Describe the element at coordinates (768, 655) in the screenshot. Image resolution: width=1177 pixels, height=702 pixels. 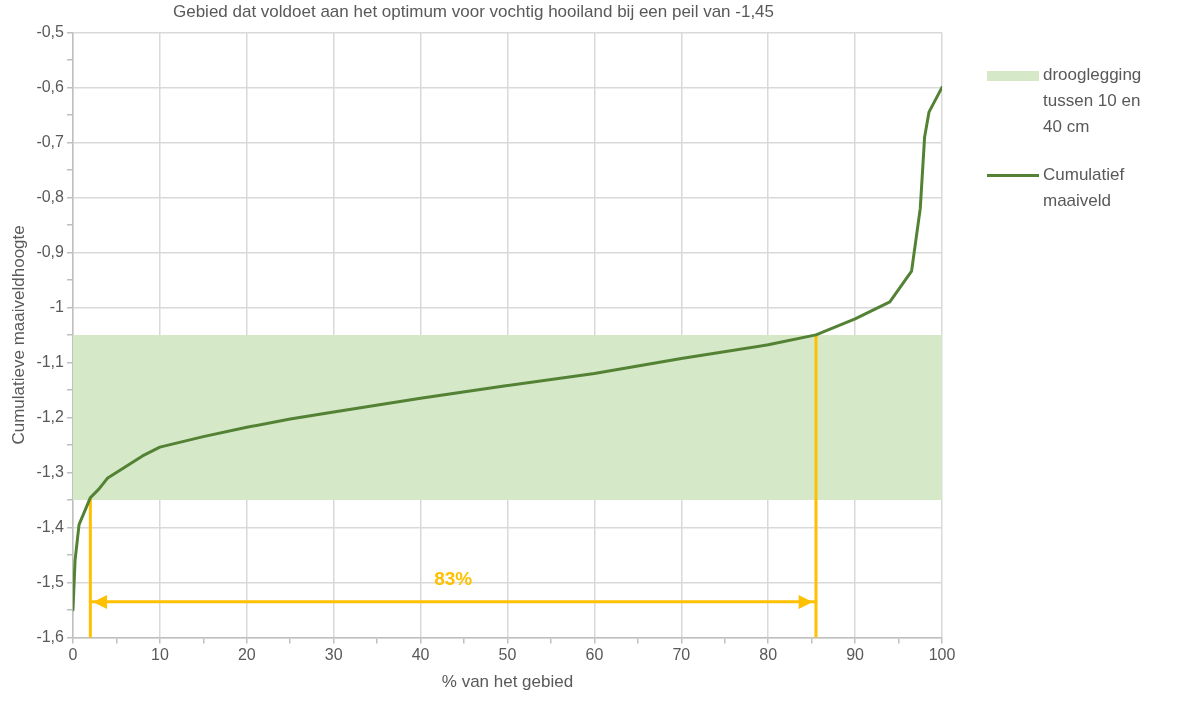
I see `x-tick-label: 80` at that location.